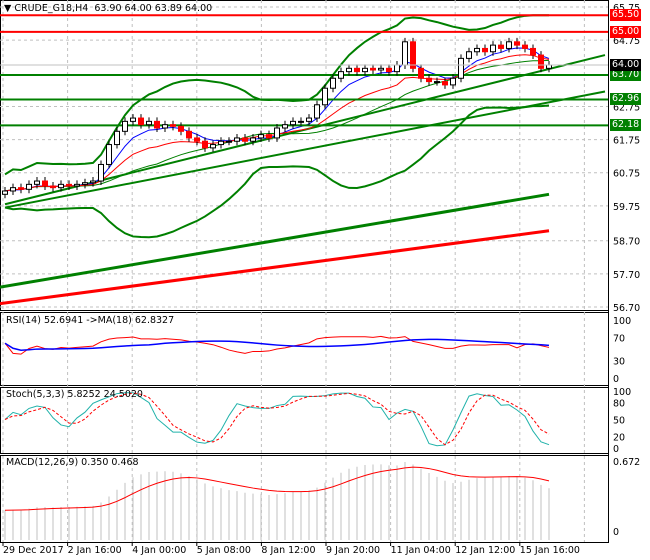 The image size is (650, 560). What do you see at coordinates (626, 31) in the screenshot?
I see `level-tag: 65.00` at bounding box center [626, 31].